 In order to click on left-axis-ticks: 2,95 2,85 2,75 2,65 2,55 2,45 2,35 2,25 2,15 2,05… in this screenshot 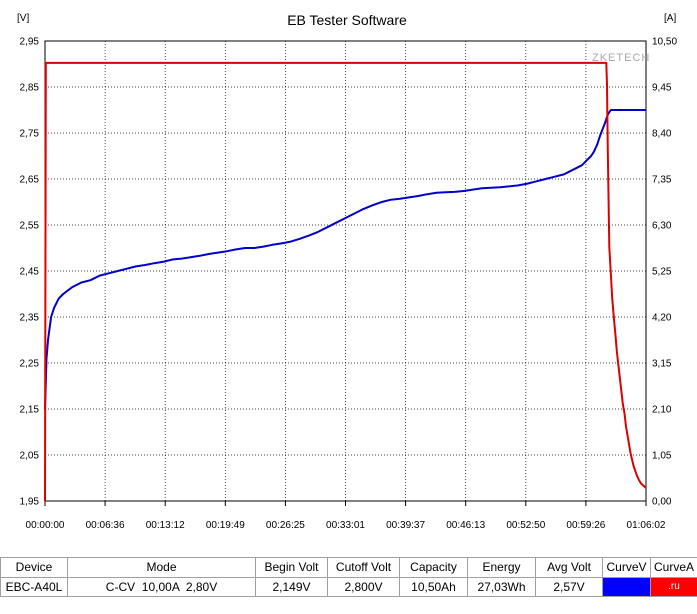, I will do `click(30, 272)`.